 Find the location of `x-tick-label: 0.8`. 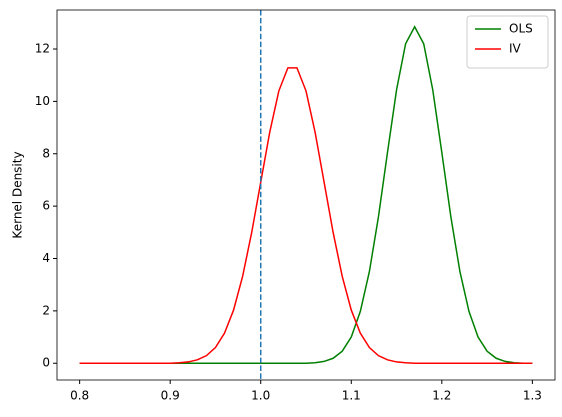

x-tick-label: 0.8 is located at coordinates (79, 396).